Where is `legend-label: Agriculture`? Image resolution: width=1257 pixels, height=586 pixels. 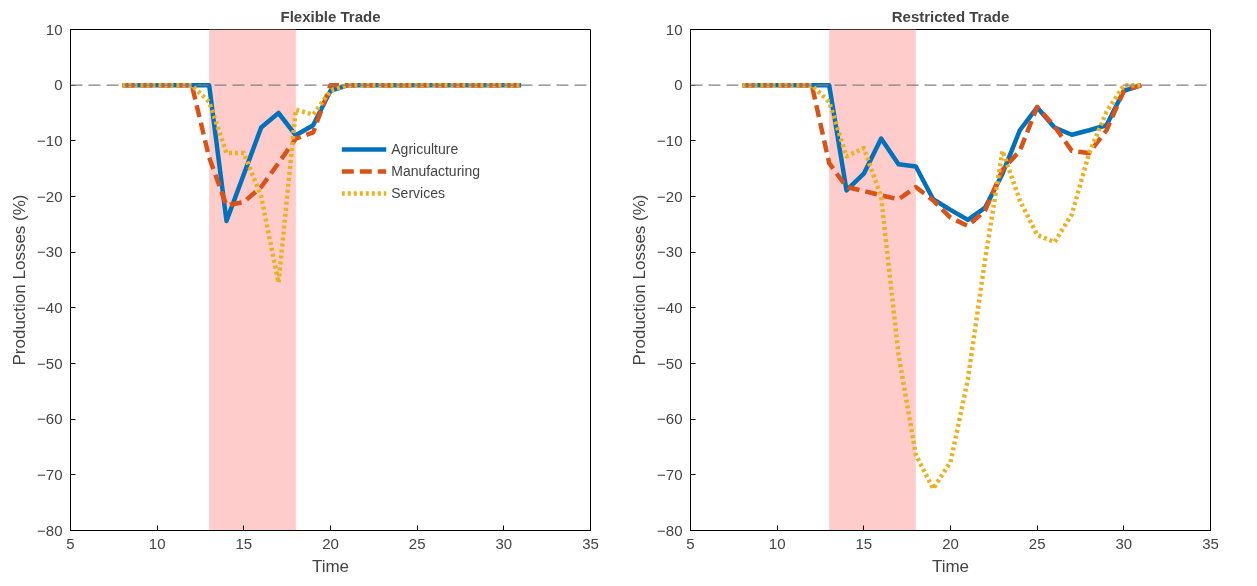 legend-label: Agriculture is located at coordinates (425, 149).